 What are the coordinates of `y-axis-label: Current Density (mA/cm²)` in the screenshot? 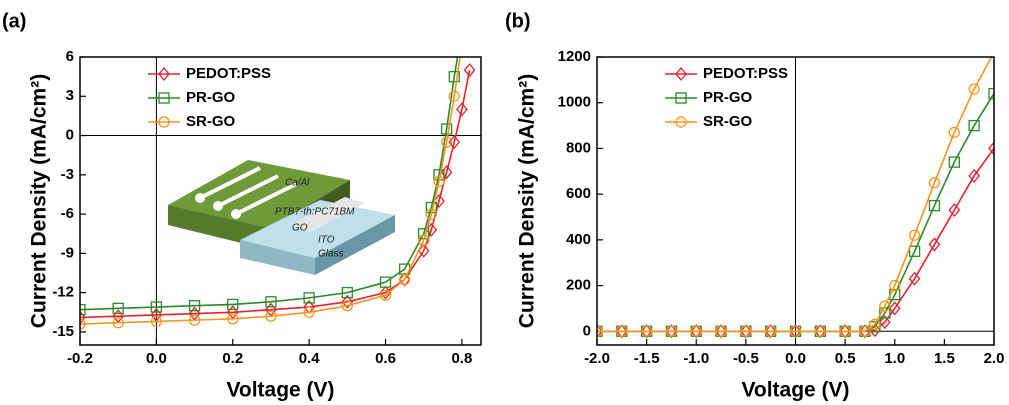 It's located at (527, 201).